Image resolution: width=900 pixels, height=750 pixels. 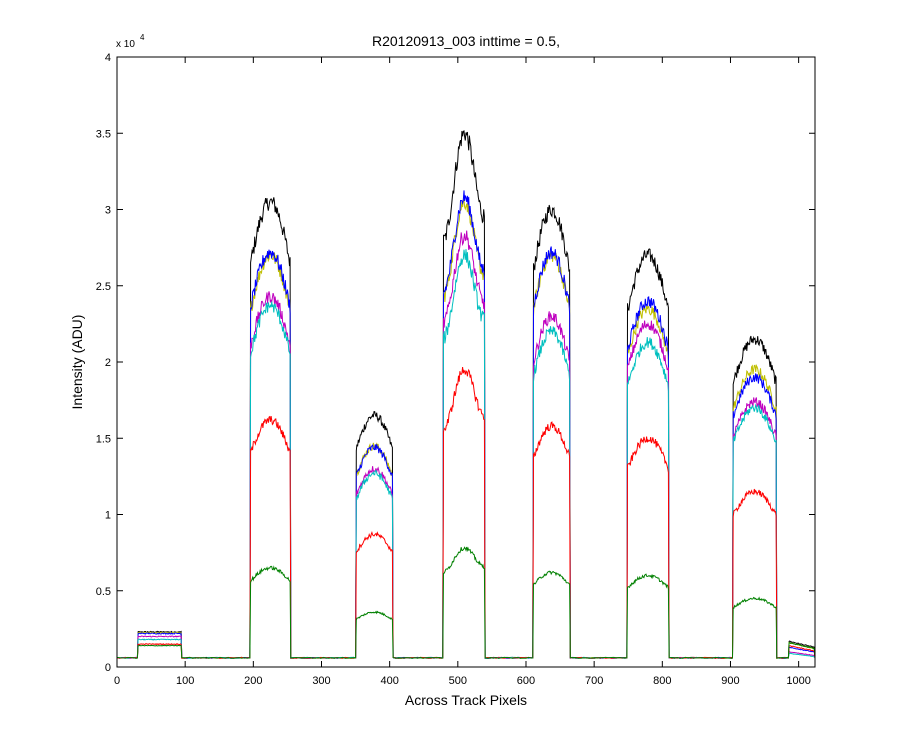 What do you see at coordinates (458, 681) in the screenshot?
I see `x-tick-label: 500` at bounding box center [458, 681].